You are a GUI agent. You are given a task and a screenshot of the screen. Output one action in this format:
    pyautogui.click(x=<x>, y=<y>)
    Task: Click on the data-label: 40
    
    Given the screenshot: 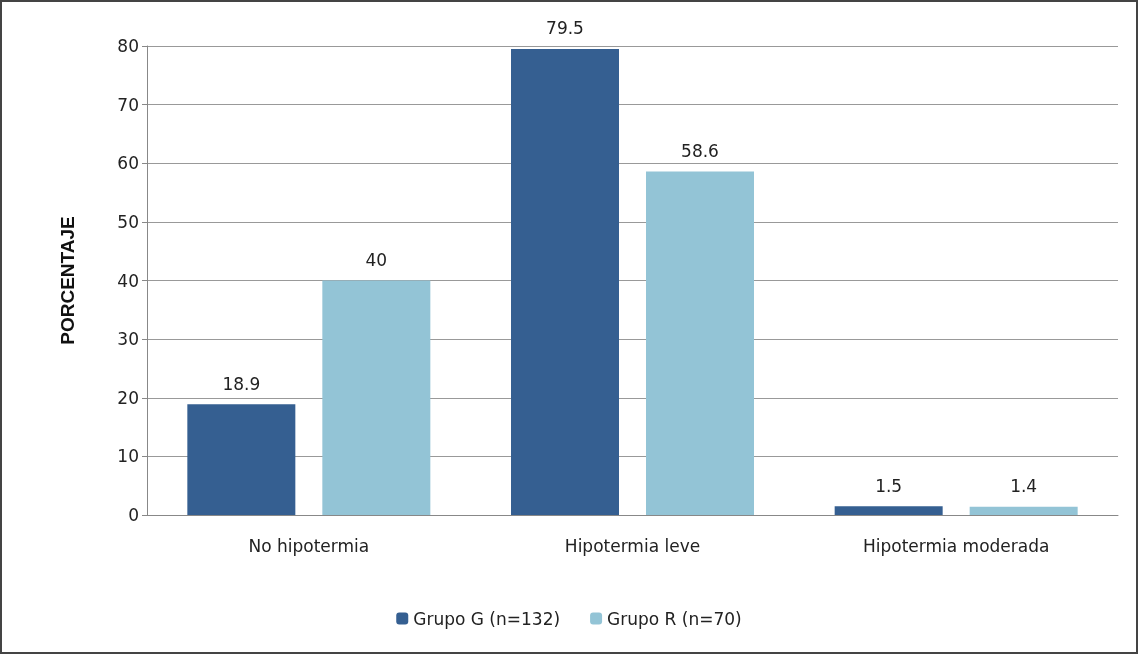 What is the action you would take?
    pyautogui.click(x=376, y=260)
    